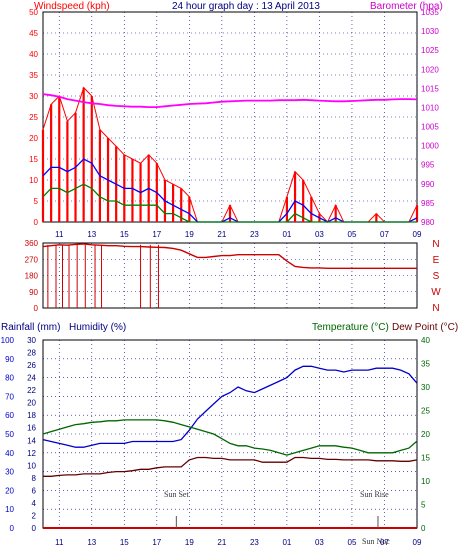 Image resolution: width=468 pixels, height=555 pixels. I want to click on wind-tick-label: 40, so click(33, 54).